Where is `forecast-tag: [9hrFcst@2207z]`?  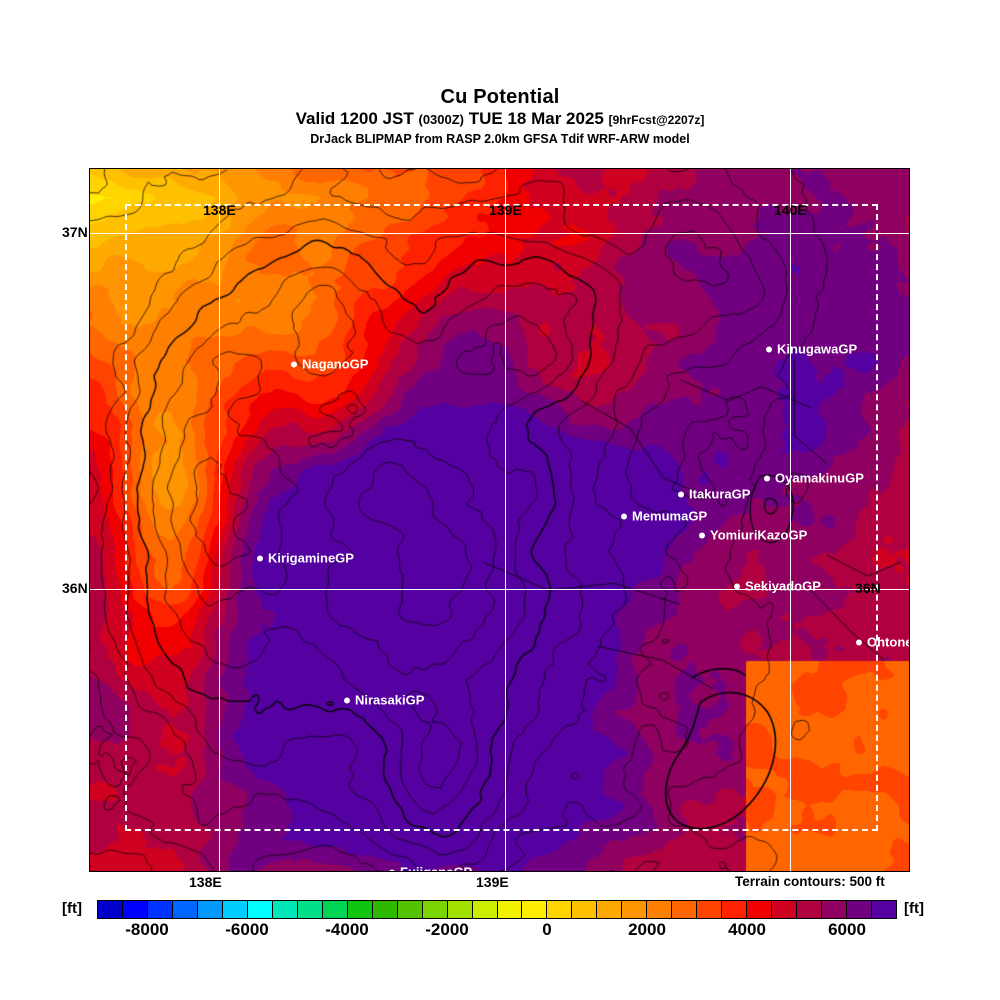 forecast-tag: [9hrFcst@2207z] is located at coordinates (656, 120).